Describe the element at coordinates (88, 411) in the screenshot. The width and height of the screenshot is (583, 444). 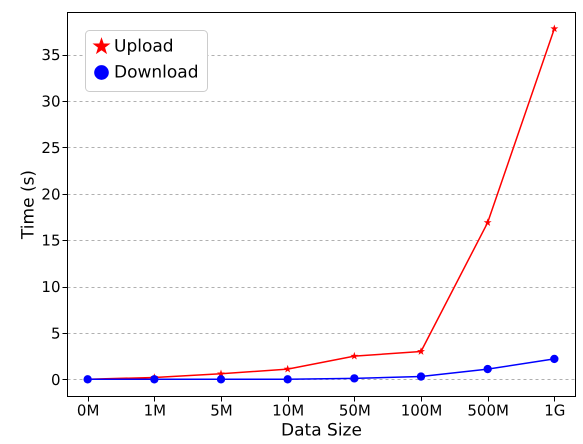
I see `x-tick-label: 0M` at that location.